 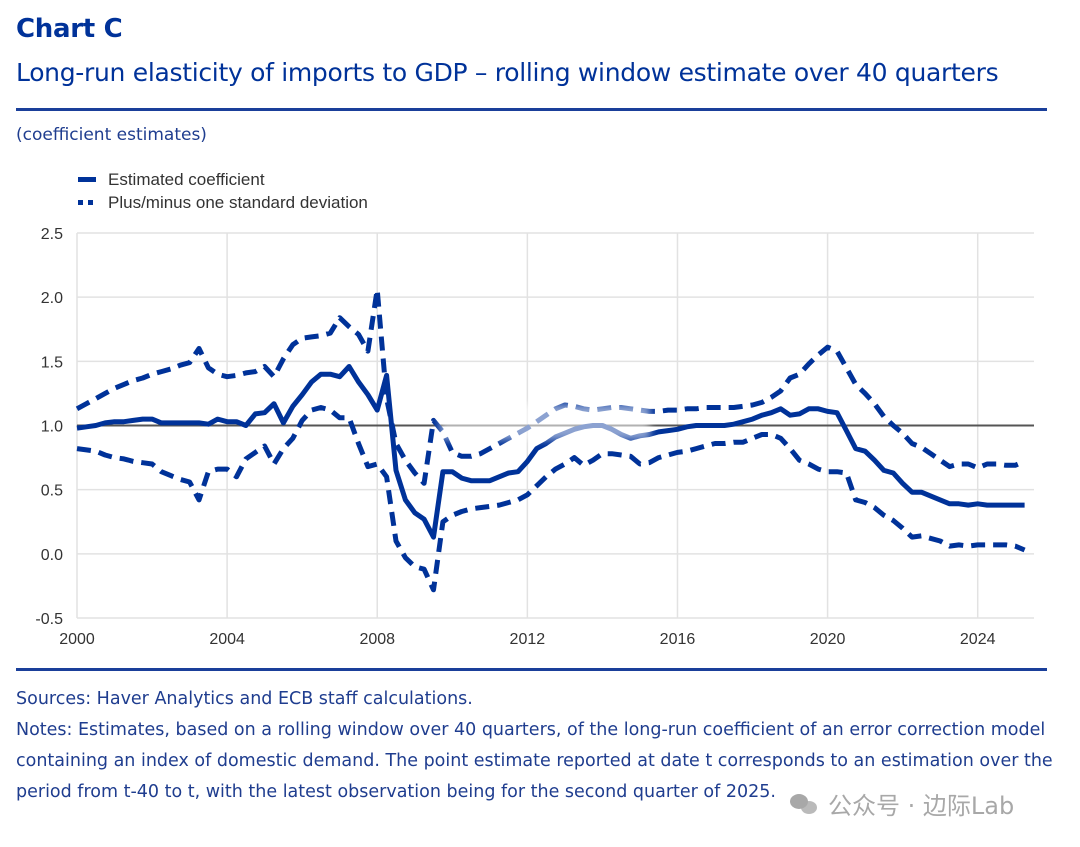 I want to click on y-tick-label: 0.5, so click(x=52, y=491).